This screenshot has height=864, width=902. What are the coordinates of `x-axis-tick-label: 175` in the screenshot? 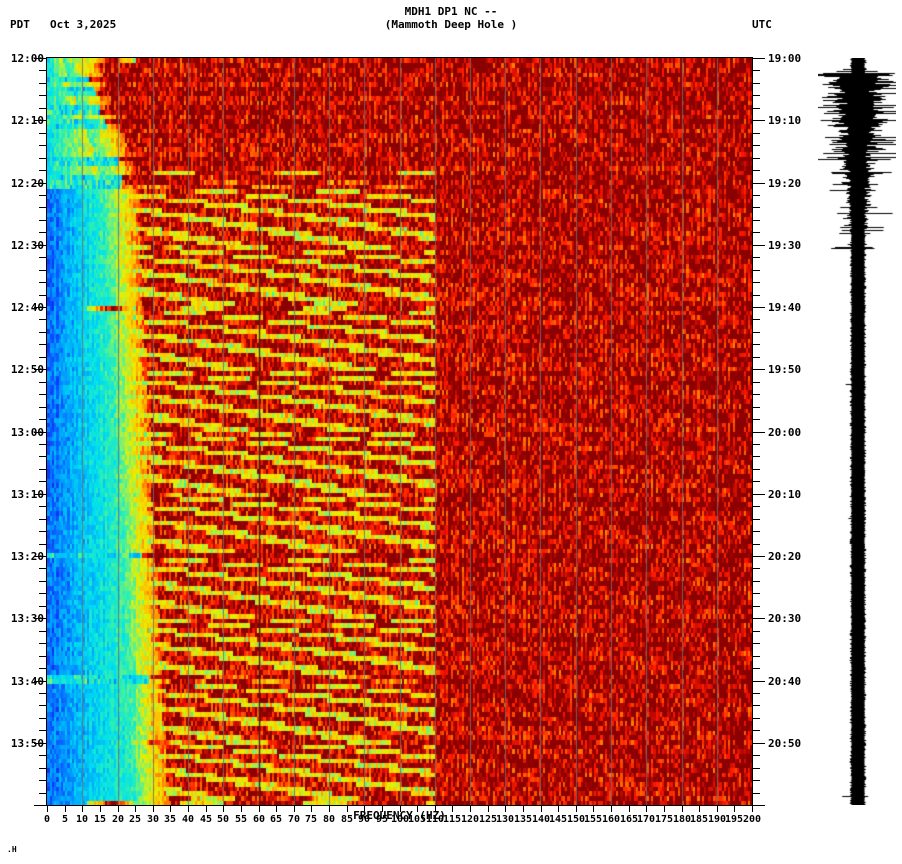 It's located at (664, 819).